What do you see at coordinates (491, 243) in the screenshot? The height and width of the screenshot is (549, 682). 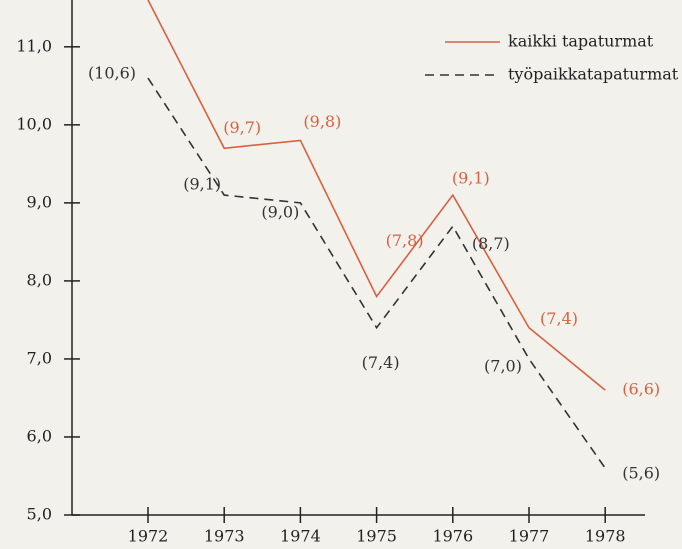 I see `data-label: (8,7)` at bounding box center [491, 243].